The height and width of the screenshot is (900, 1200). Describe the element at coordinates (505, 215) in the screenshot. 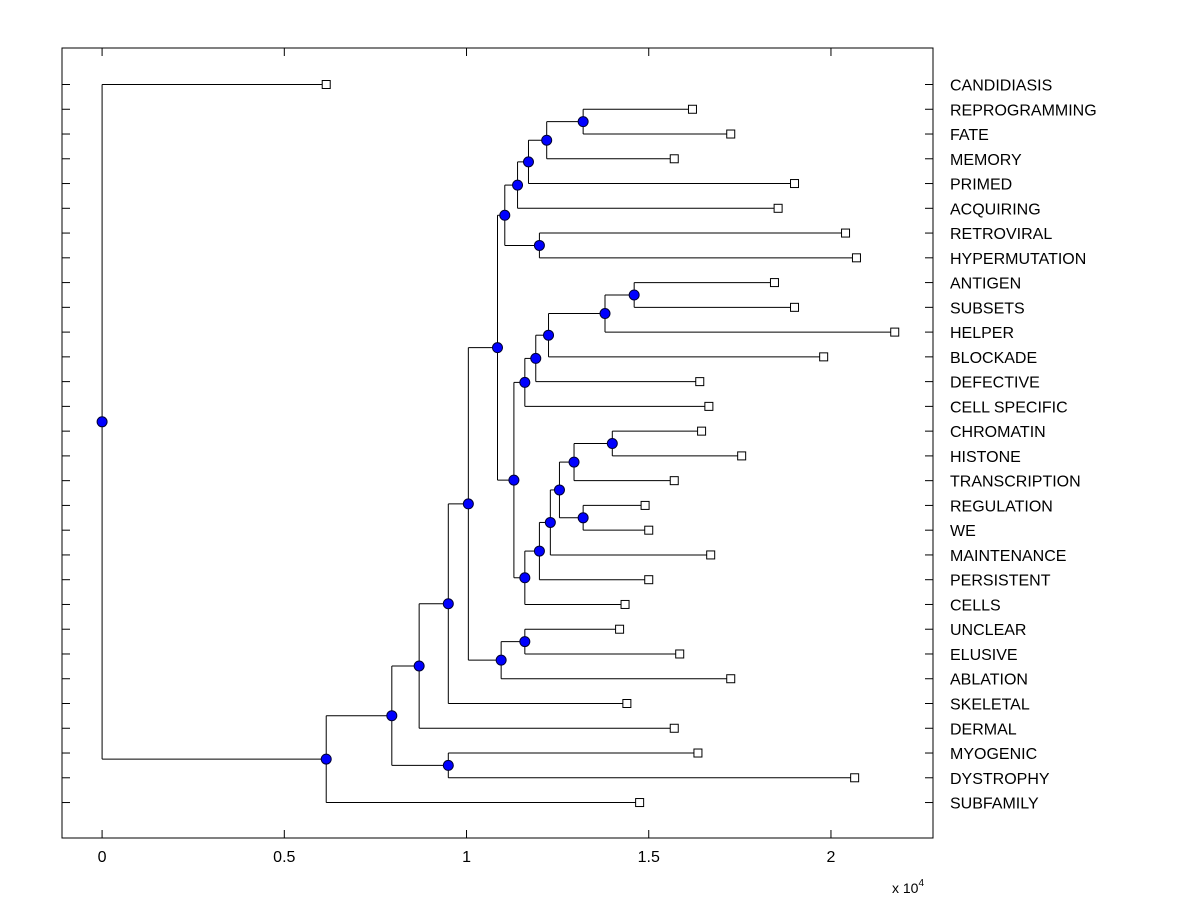

I see `merge-node-n6` at that location.